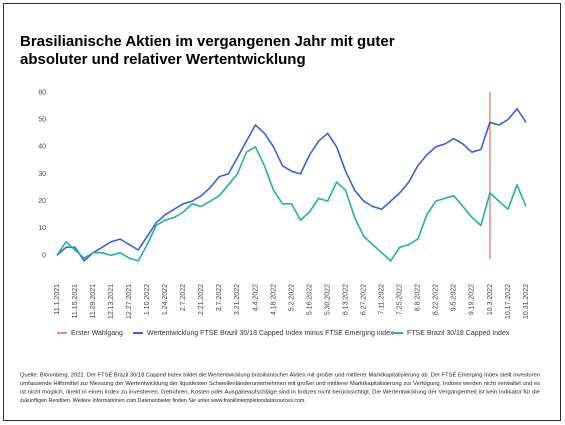  I want to click on y-tick-label: 40, so click(42, 147).